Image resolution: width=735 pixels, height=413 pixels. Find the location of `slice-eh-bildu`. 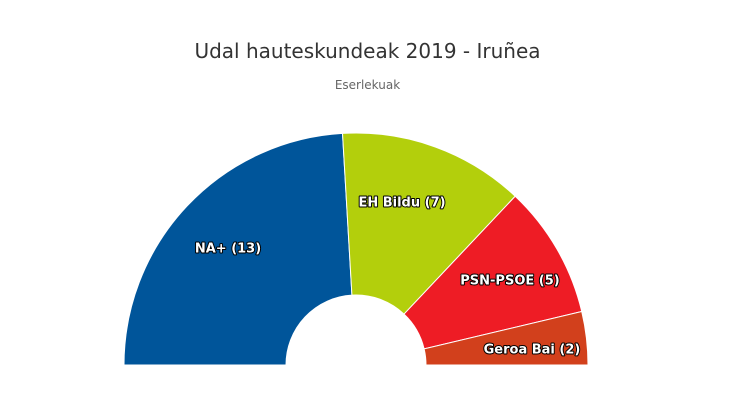

slice-eh-bildu is located at coordinates (428, 223).